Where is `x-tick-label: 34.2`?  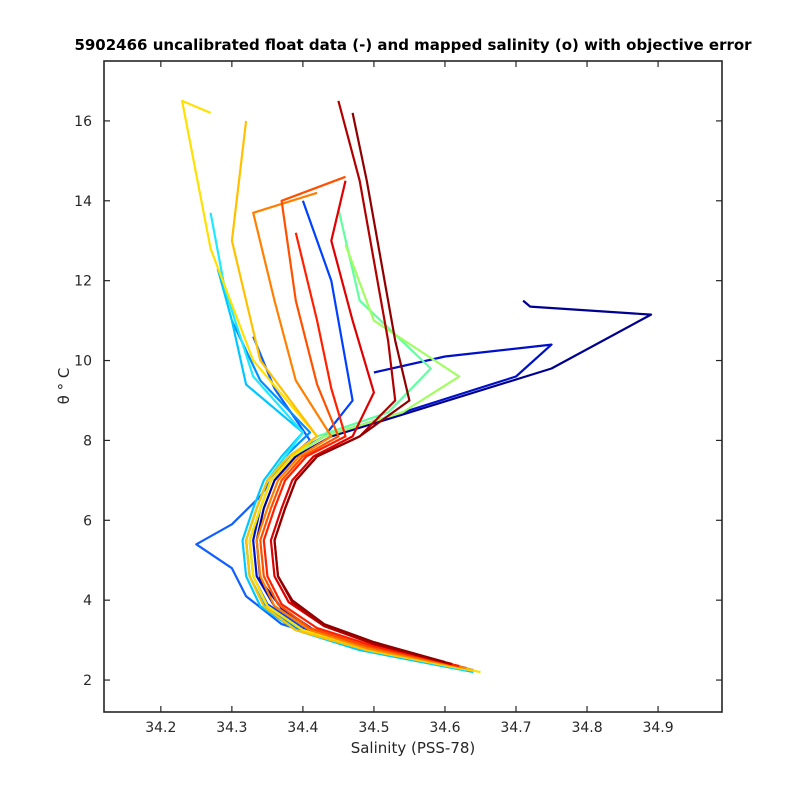
x-tick-label: 34.2 is located at coordinates (160, 728).